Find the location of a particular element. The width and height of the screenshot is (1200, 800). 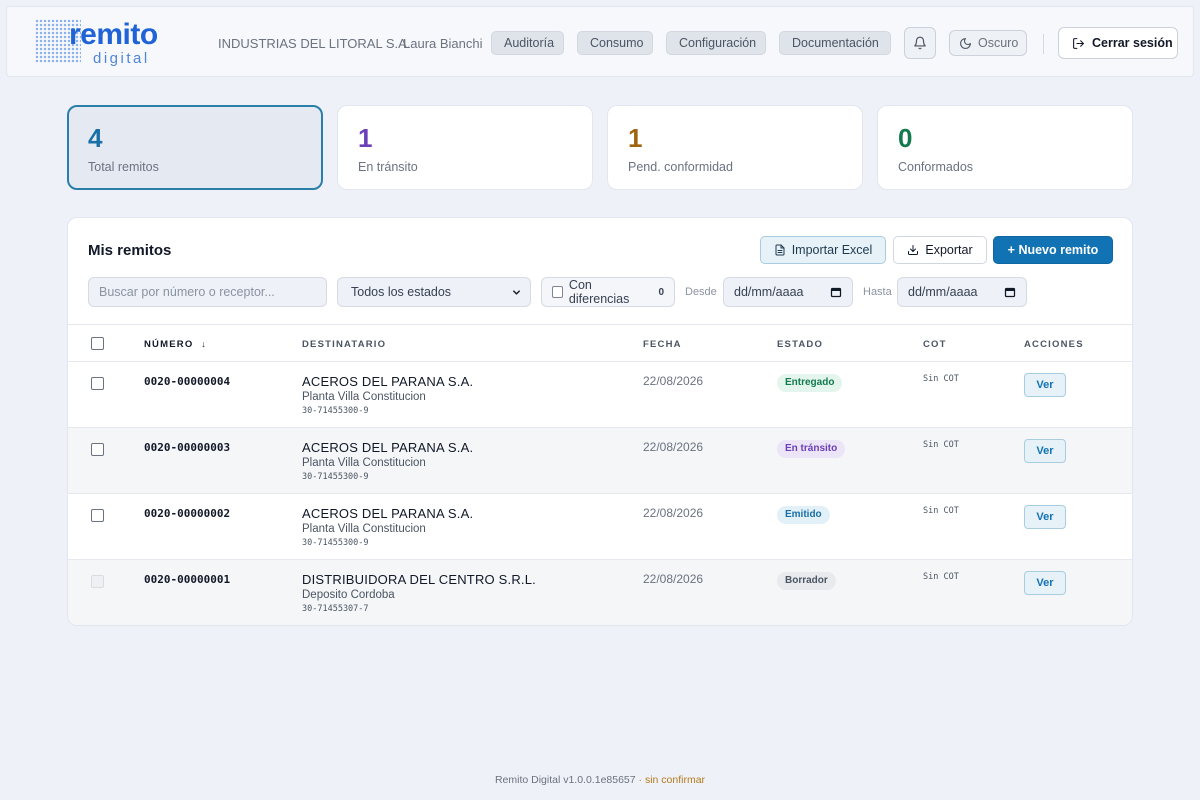

app-version: Remito Digital v1.0.0.1e85657 is located at coordinates (565, 780).